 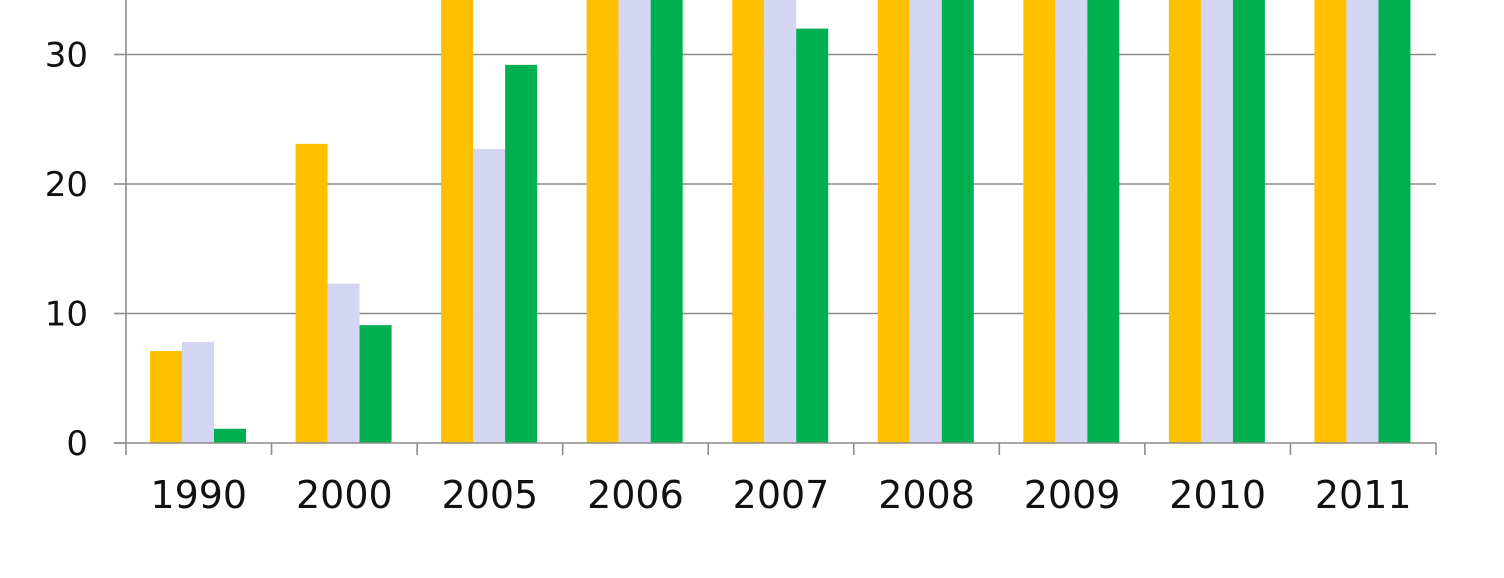 What do you see at coordinates (66, 315) in the screenshot?
I see `y-tick-label: 10` at bounding box center [66, 315].